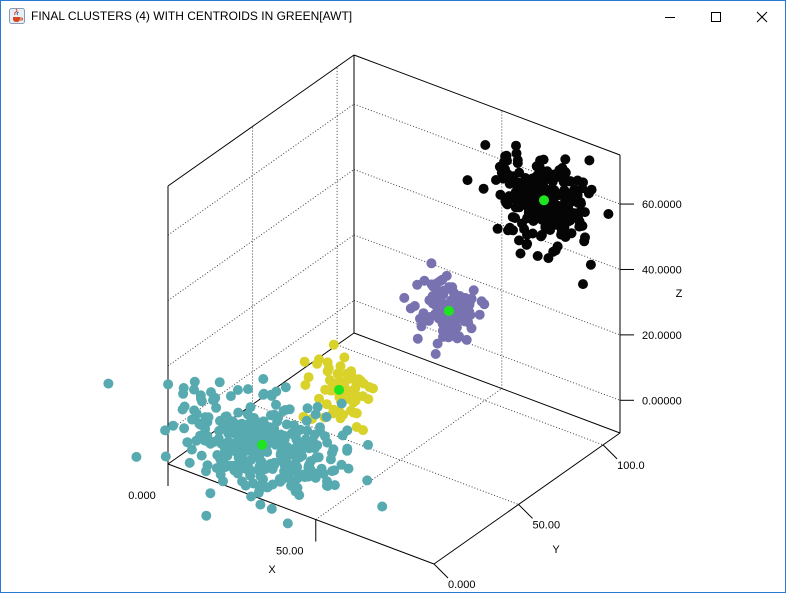 Image resolution: width=786 pixels, height=593 pixels. Describe the element at coordinates (679, 294) in the screenshot. I see `z-axis-title: Z` at that location.